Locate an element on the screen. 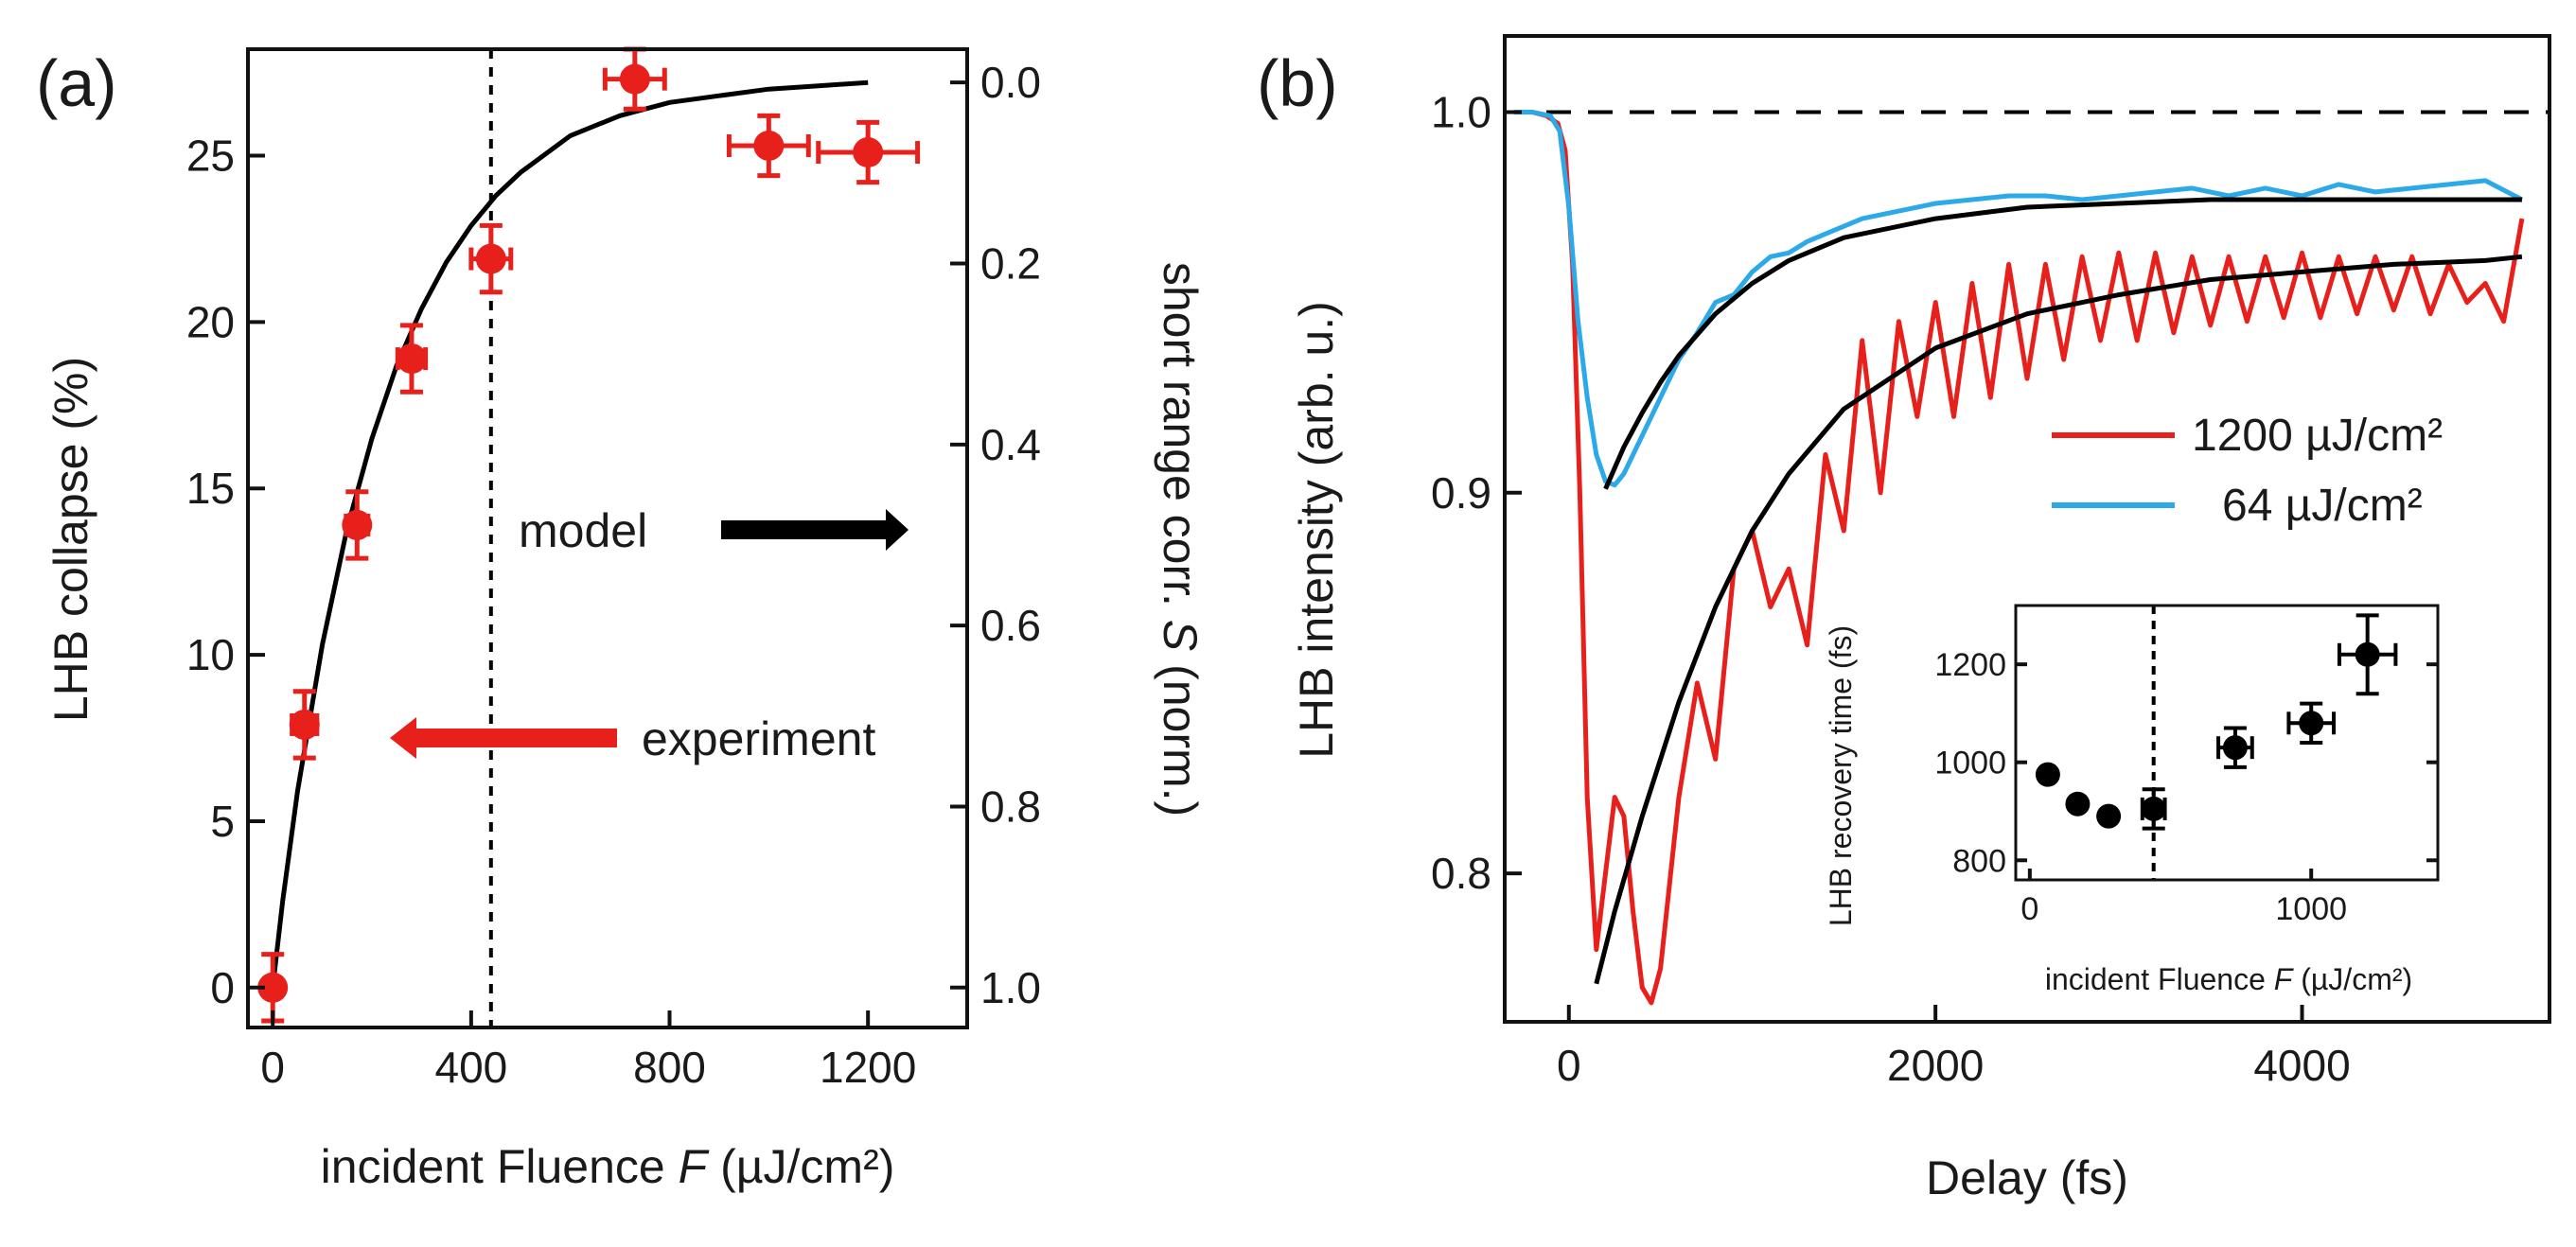  inset-x-axis: 0 1000 is located at coordinates (2183, 898).